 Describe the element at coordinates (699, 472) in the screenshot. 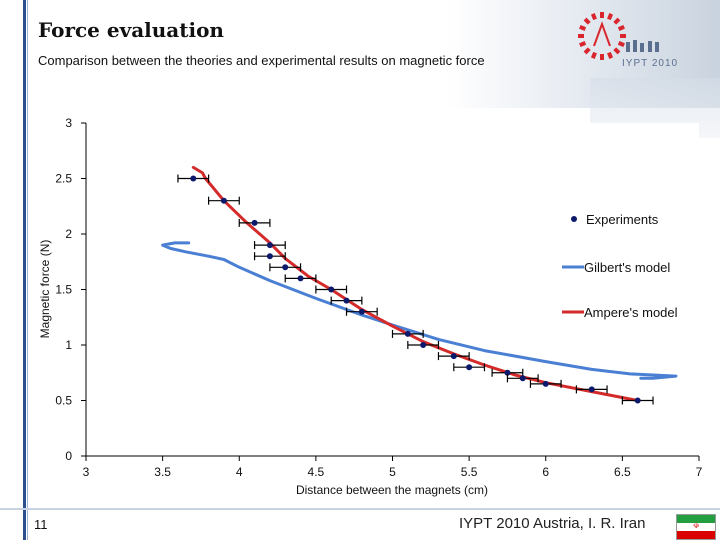

I see `x-tick-label: 7` at that location.